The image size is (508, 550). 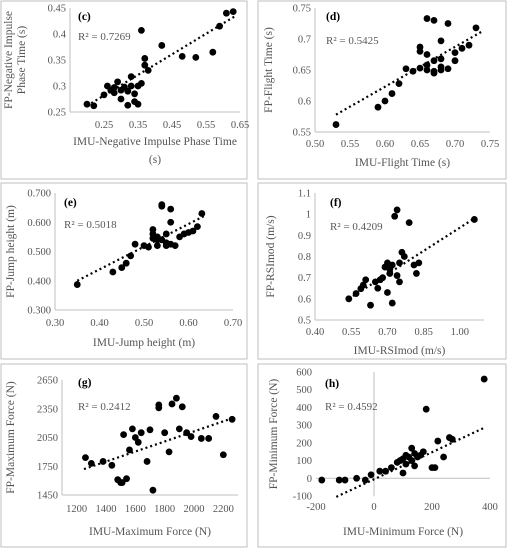 I want to click on y-tick-label: 0.55, so click(x=302, y=133).